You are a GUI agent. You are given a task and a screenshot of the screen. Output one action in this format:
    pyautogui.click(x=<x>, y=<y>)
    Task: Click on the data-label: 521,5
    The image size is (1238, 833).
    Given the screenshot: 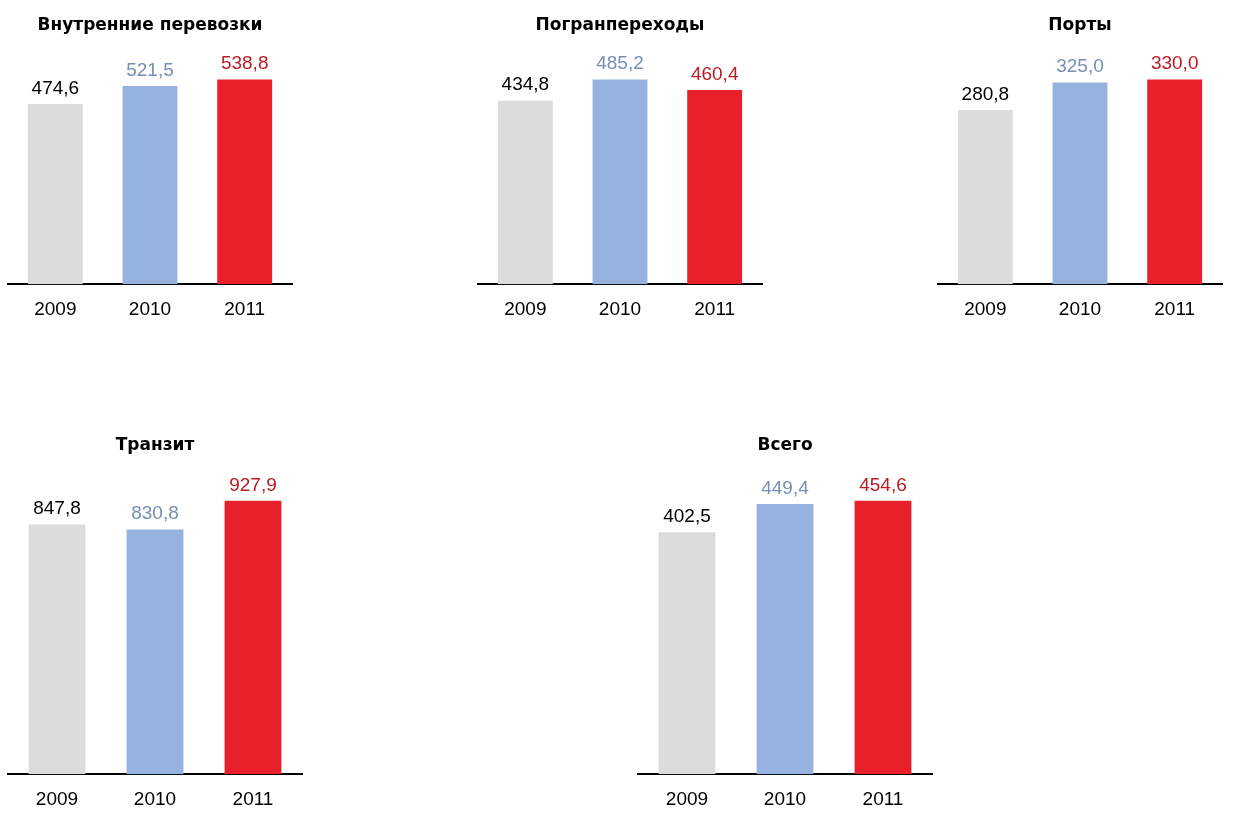 What is the action you would take?
    pyautogui.click(x=150, y=69)
    